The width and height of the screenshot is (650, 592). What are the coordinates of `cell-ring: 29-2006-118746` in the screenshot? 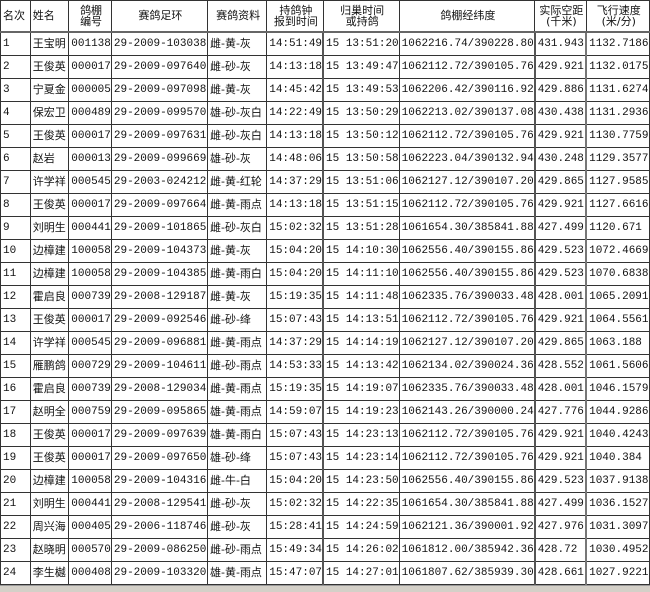 It's located at (159, 527).